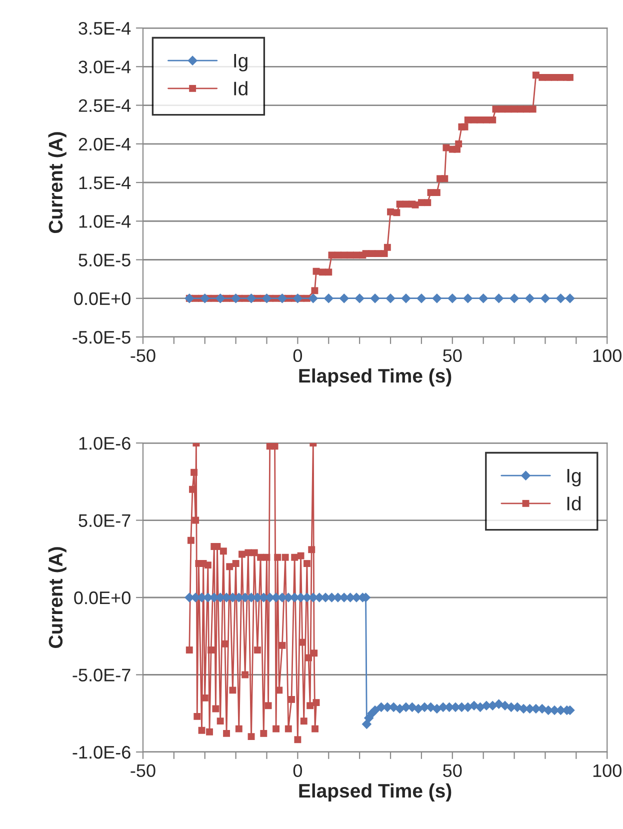  What do you see at coordinates (105, 221) in the screenshot?
I see `y-tick-label: 1.0E-4` at bounding box center [105, 221].